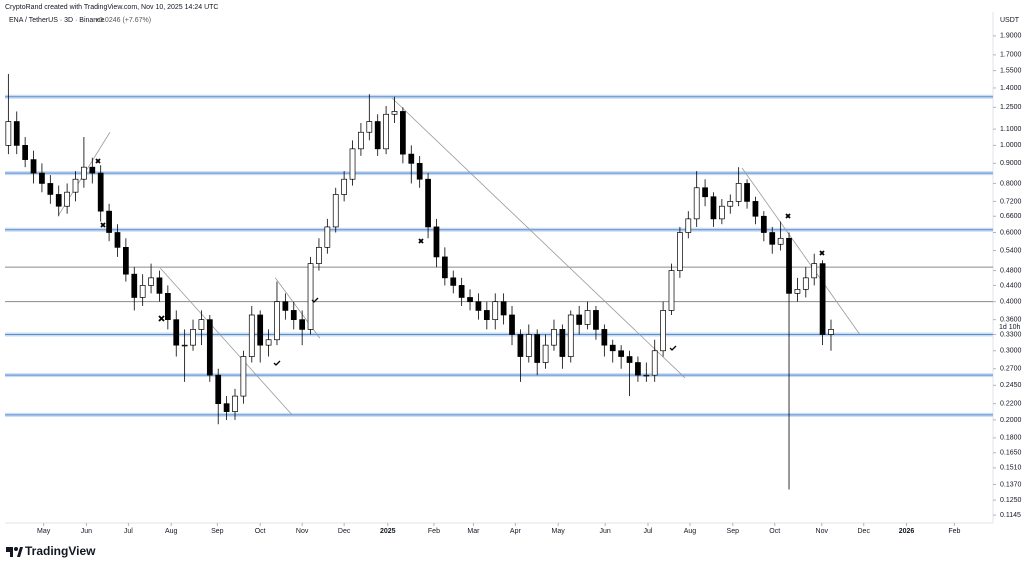 This screenshot has height=567, width=1032. Describe the element at coordinates (1011, 201) in the screenshot. I see `y-tick-label: 0.7200` at that location.